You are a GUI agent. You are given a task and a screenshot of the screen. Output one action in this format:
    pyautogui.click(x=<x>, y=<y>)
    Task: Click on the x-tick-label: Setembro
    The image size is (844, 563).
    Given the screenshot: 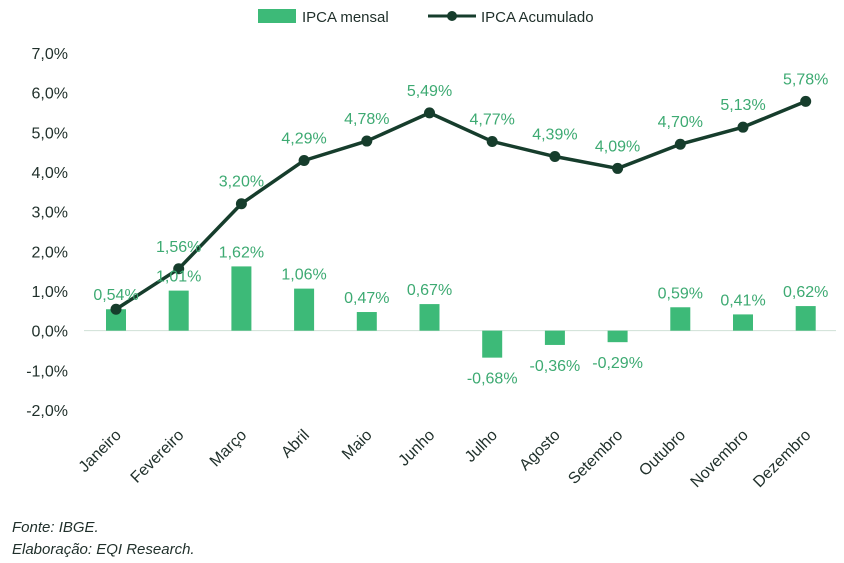 What is the action you would take?
    pyautogui.click(x=595, y=457)
    